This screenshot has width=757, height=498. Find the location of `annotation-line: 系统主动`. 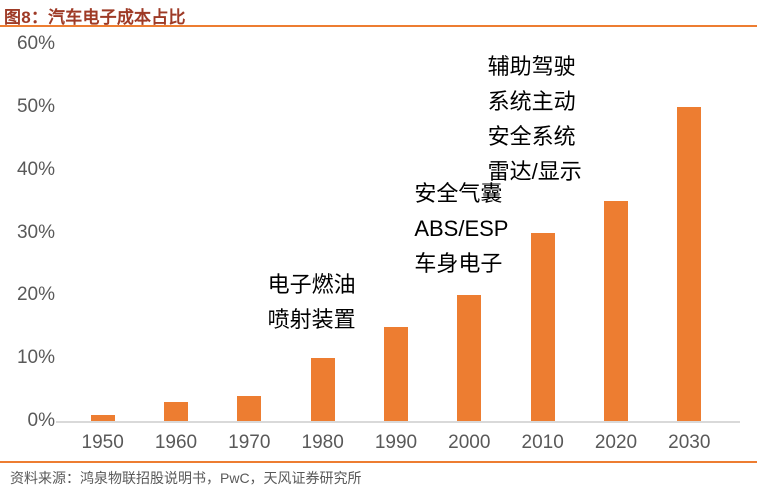

annotation-line: 系统主动 is located at coordinates (531, 101).